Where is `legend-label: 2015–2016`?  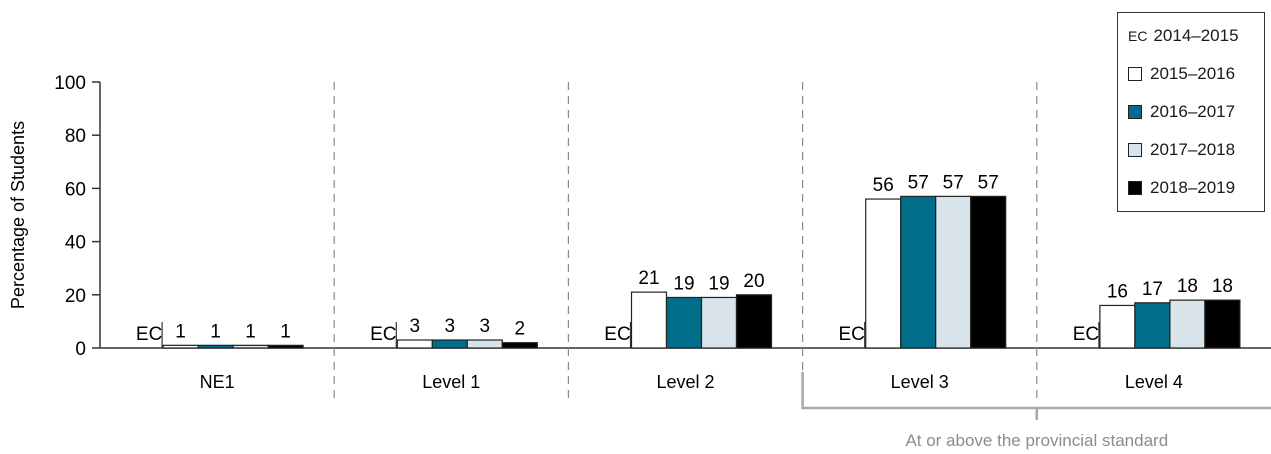 legend-label: 2015–2016 is located at coordinates (1193, 73).